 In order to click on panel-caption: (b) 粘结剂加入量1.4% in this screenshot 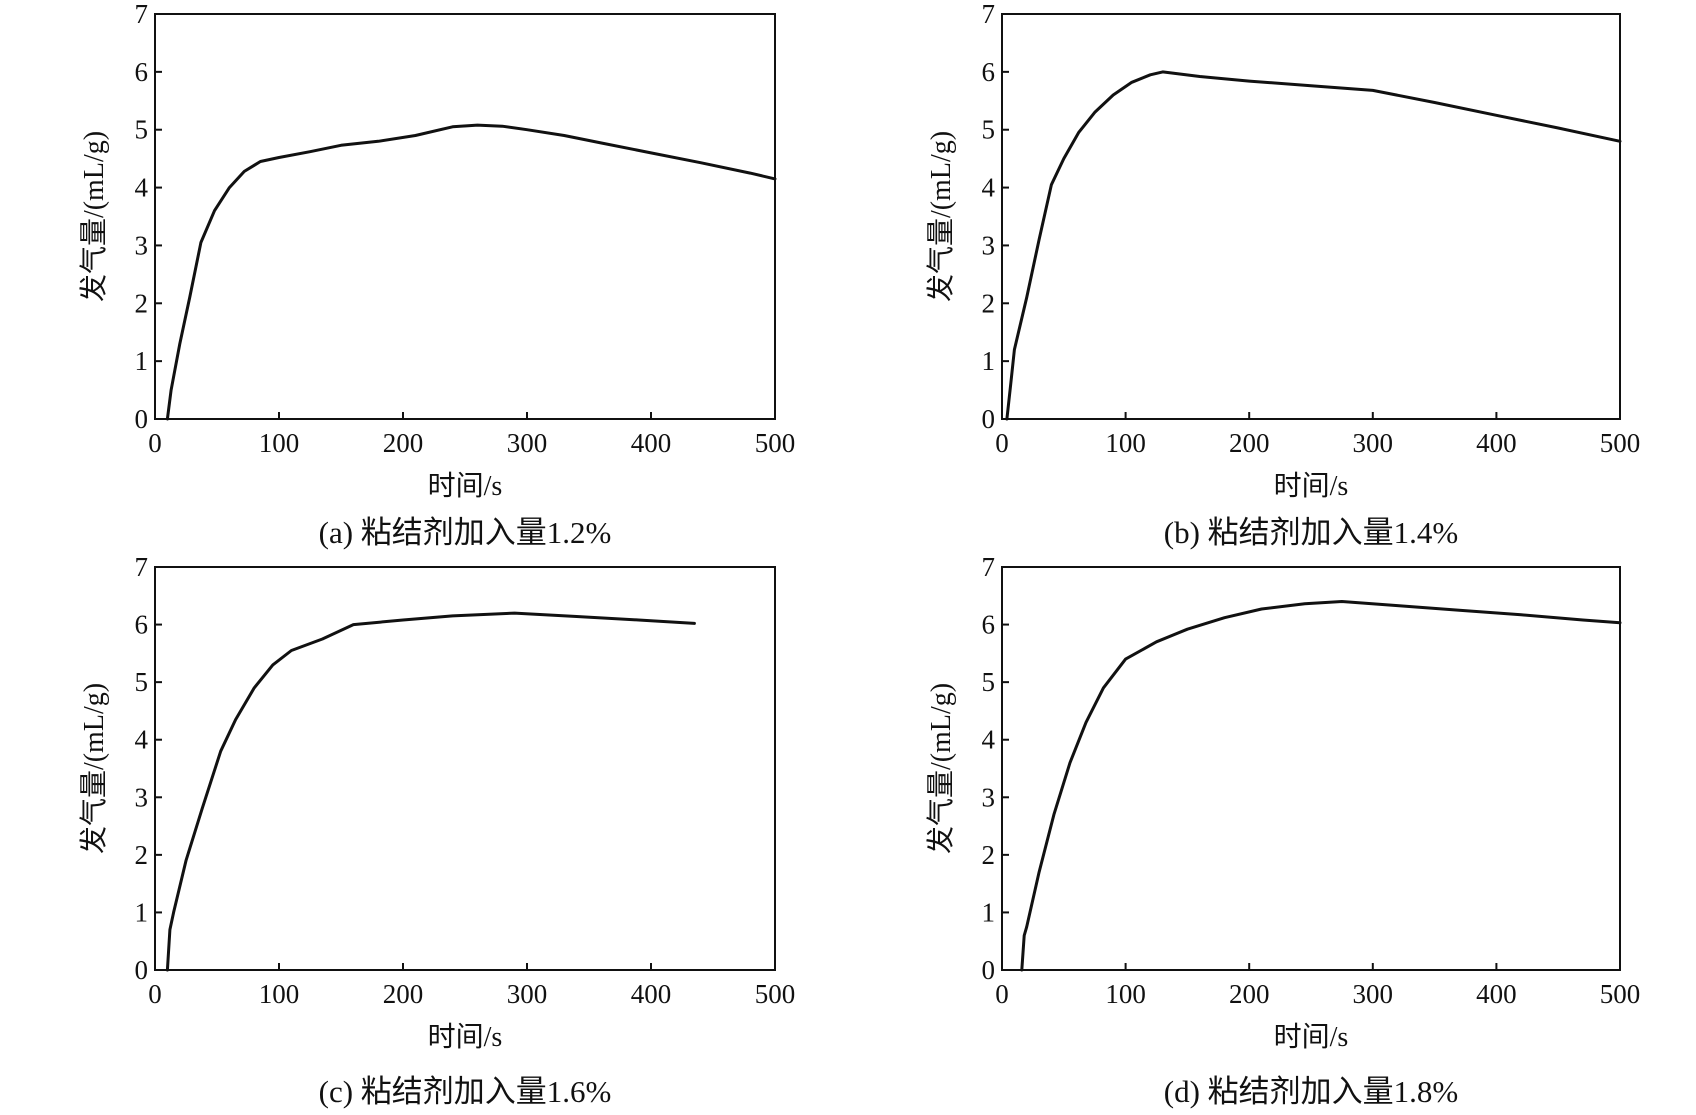, I will do `click(1311, 532)`.